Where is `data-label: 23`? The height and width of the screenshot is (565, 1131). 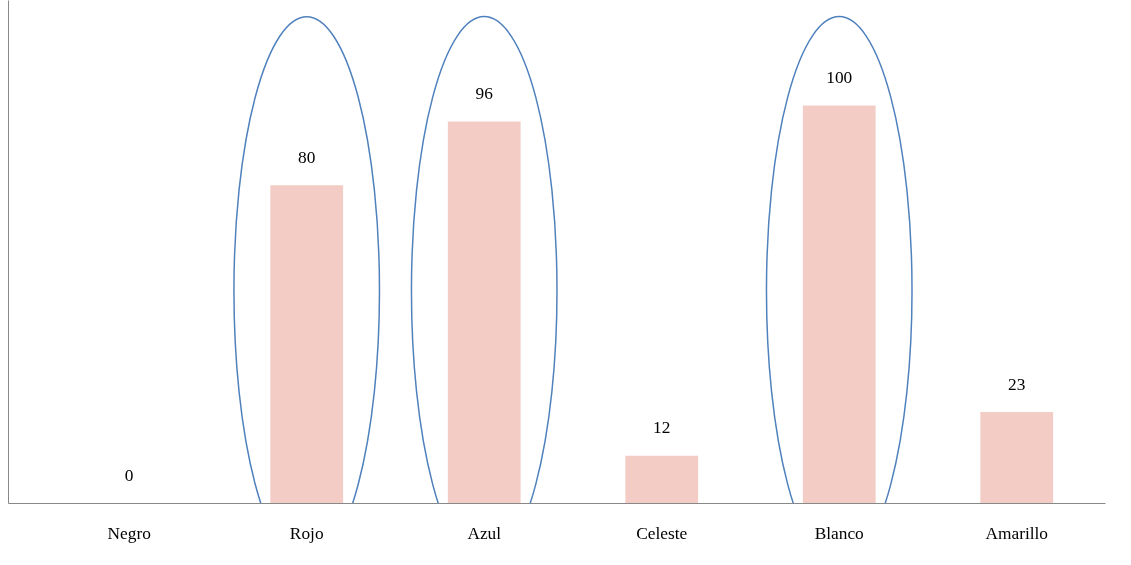 data-label: 23 is located at coordinates (1017, 384).